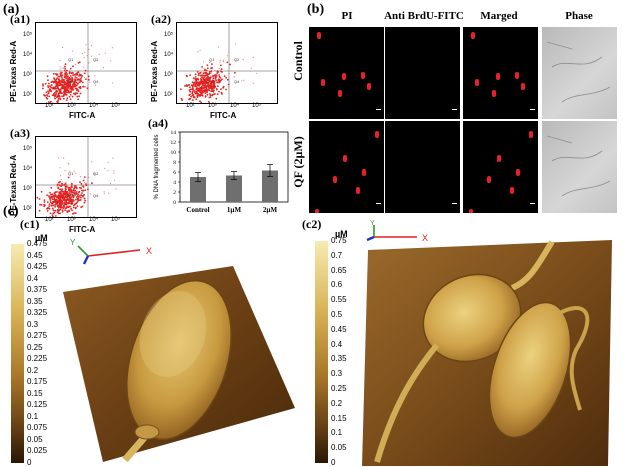 The width and height of the screenshot is (623, 467). I want to click on facs-plot-2: Q1 Q2 Q3 Q4, so click(227, 63).